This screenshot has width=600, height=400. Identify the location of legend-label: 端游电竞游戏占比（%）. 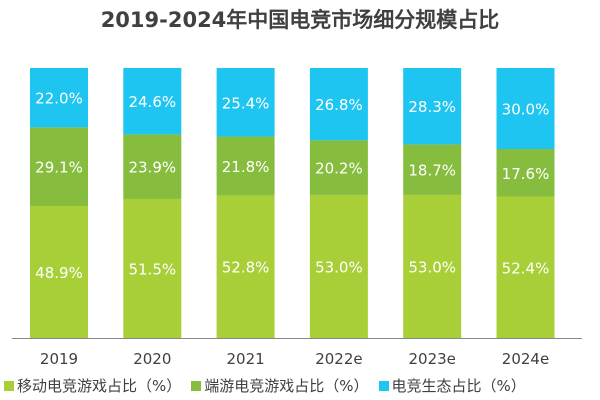
(286, 386).